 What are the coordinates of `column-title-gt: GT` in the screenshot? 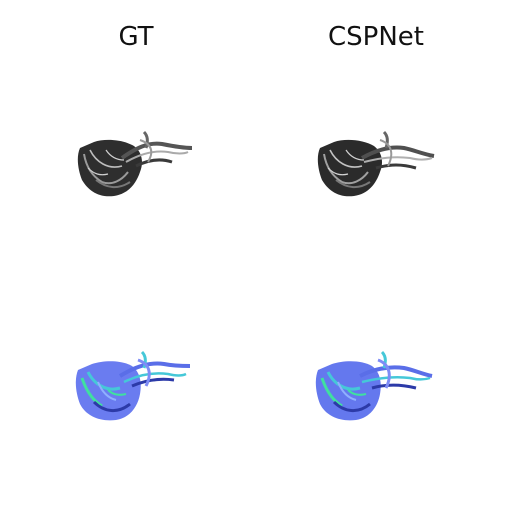 It's located at (136, 37).